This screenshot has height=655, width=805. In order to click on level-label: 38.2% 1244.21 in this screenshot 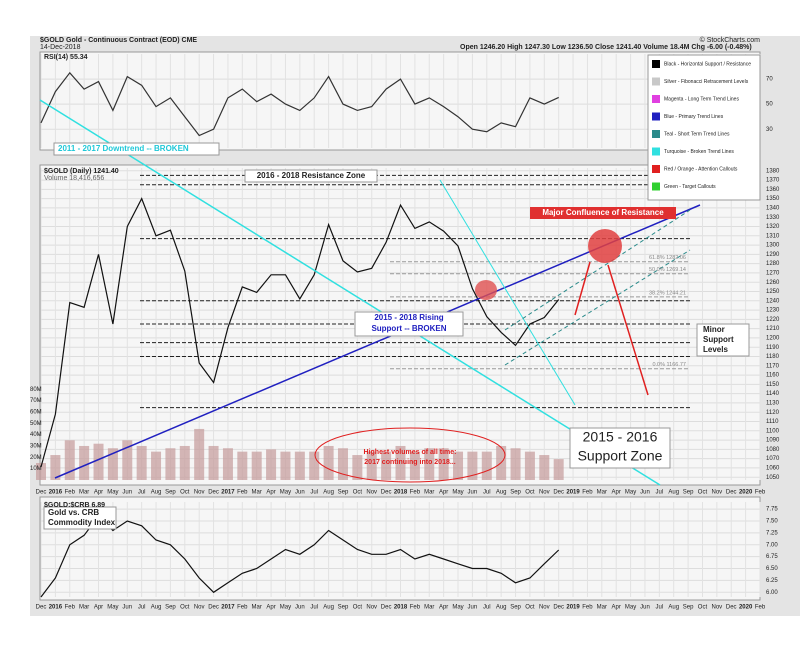, I will do `click(667, 293)`.